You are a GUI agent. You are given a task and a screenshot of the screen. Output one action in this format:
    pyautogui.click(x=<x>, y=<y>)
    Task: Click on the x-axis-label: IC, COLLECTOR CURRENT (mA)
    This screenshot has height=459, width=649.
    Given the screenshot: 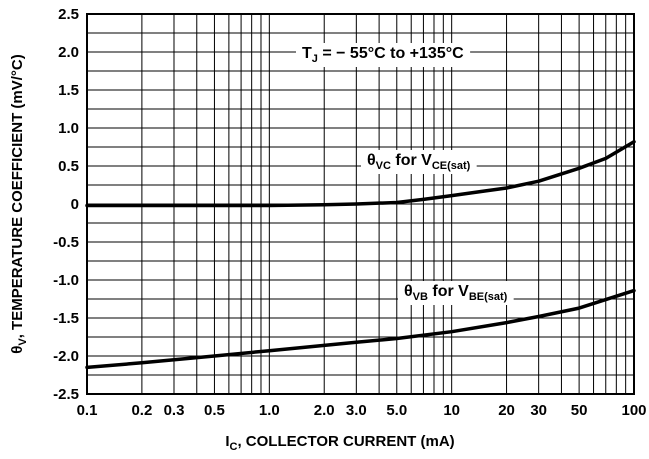 What is the action you would take?
    pyautogui.click(x=339, y=443)
    